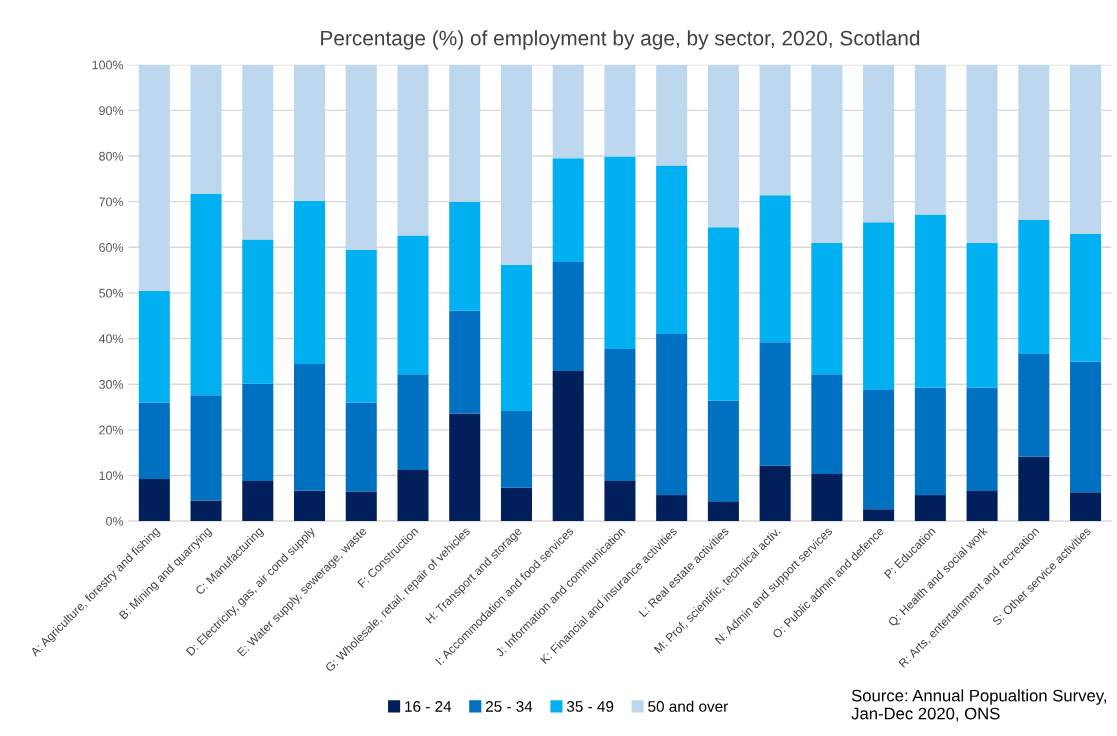  What do you see at coordinates (111, 111) in the screenshot?
I see `y-tick-label: 90%` at bounding box center [111, 111].